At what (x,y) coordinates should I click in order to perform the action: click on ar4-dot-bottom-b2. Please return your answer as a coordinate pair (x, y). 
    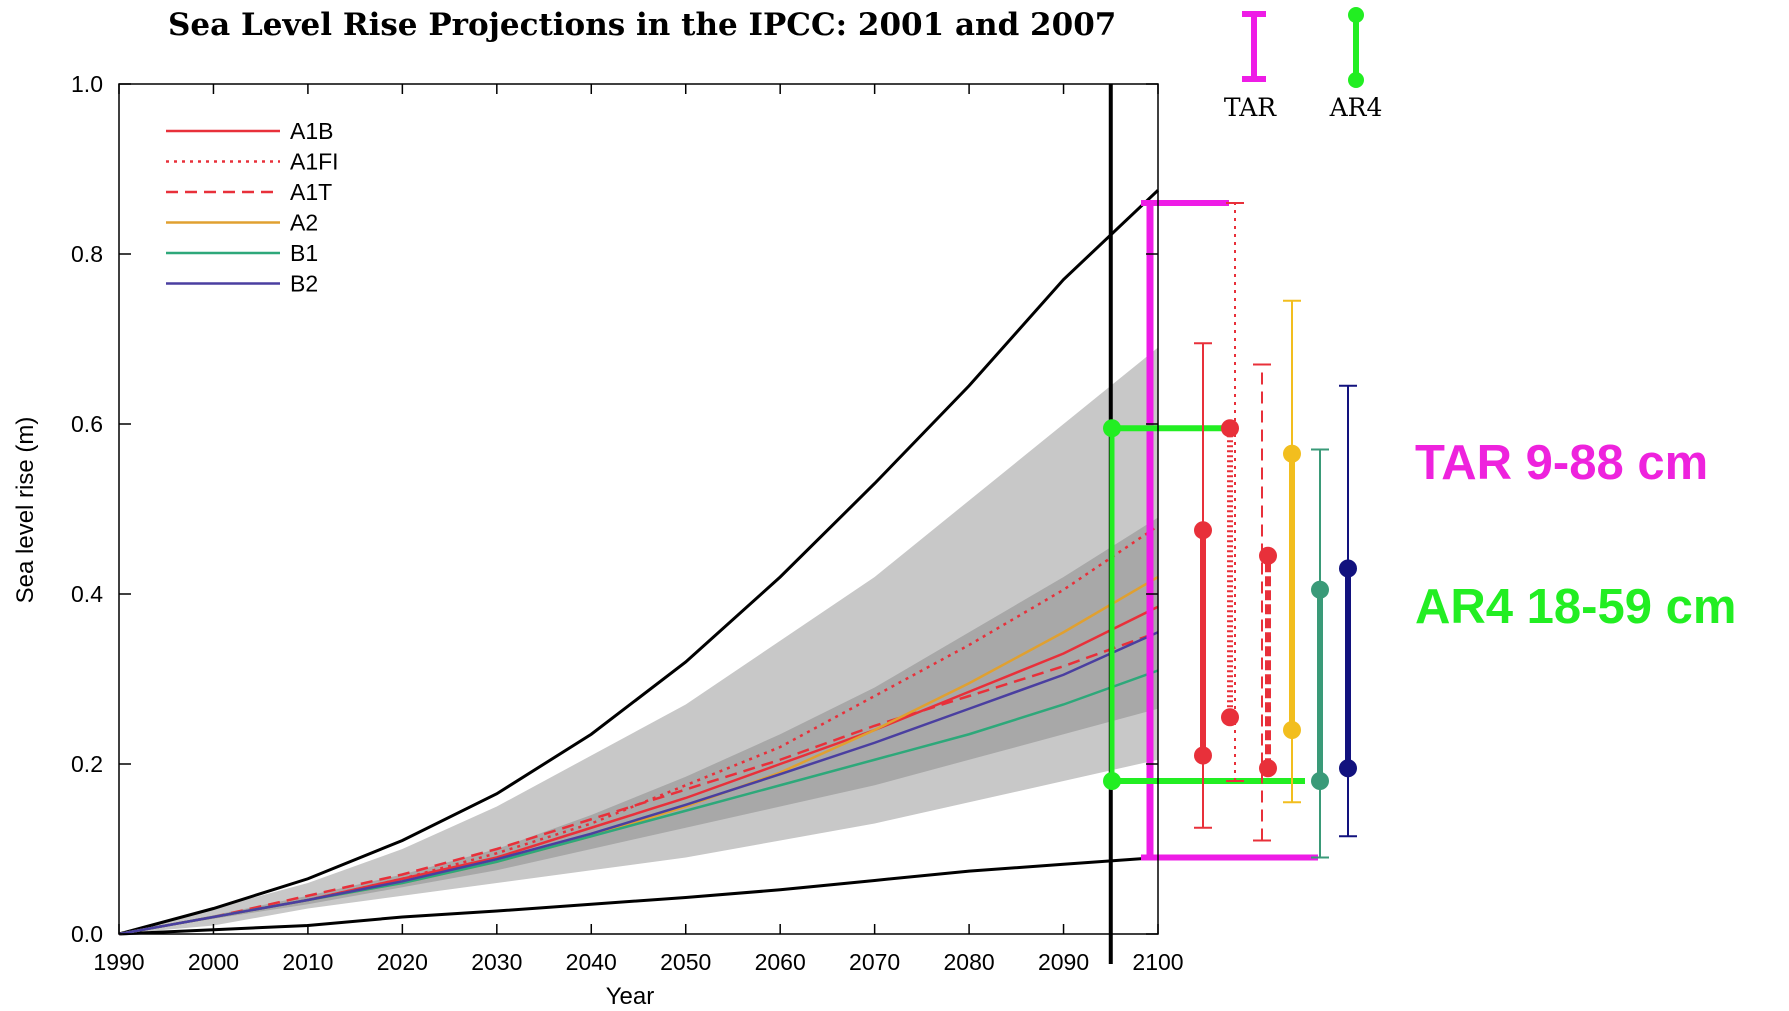
    Looking at the image, I should click on (1348, 768).